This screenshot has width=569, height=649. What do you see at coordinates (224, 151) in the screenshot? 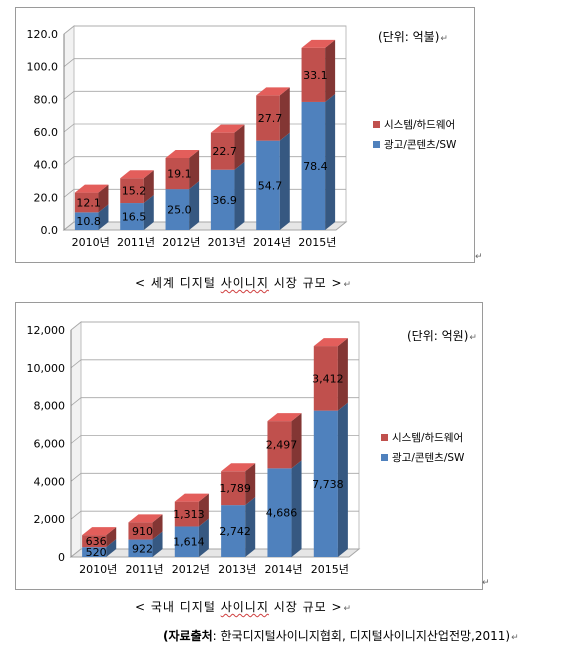
I see `chart1-data-label: 22.7` at bounding box center [224, 151].